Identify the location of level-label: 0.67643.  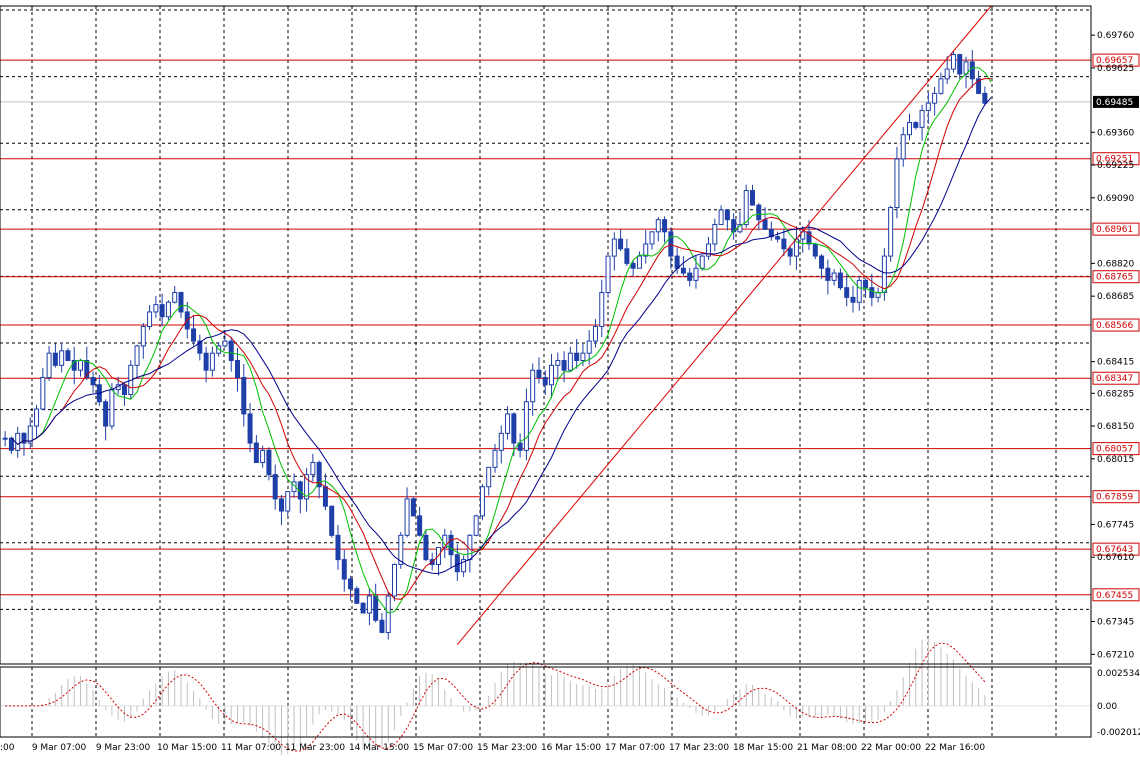
(1114, 550).